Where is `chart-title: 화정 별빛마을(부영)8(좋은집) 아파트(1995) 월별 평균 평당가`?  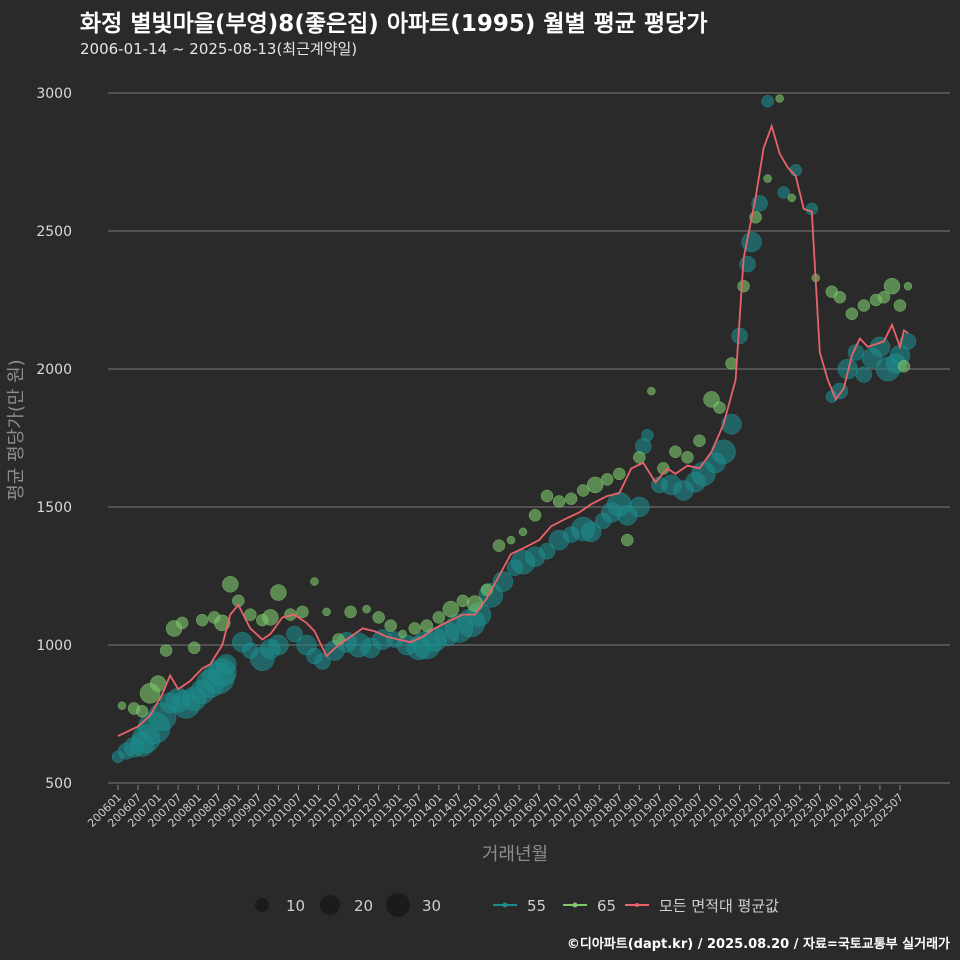
chart-title: 화정 별빛마을(부영)8(좋은집) 아파트(1995) 월별 평균 평당가 is located at coordinates (394, 24).